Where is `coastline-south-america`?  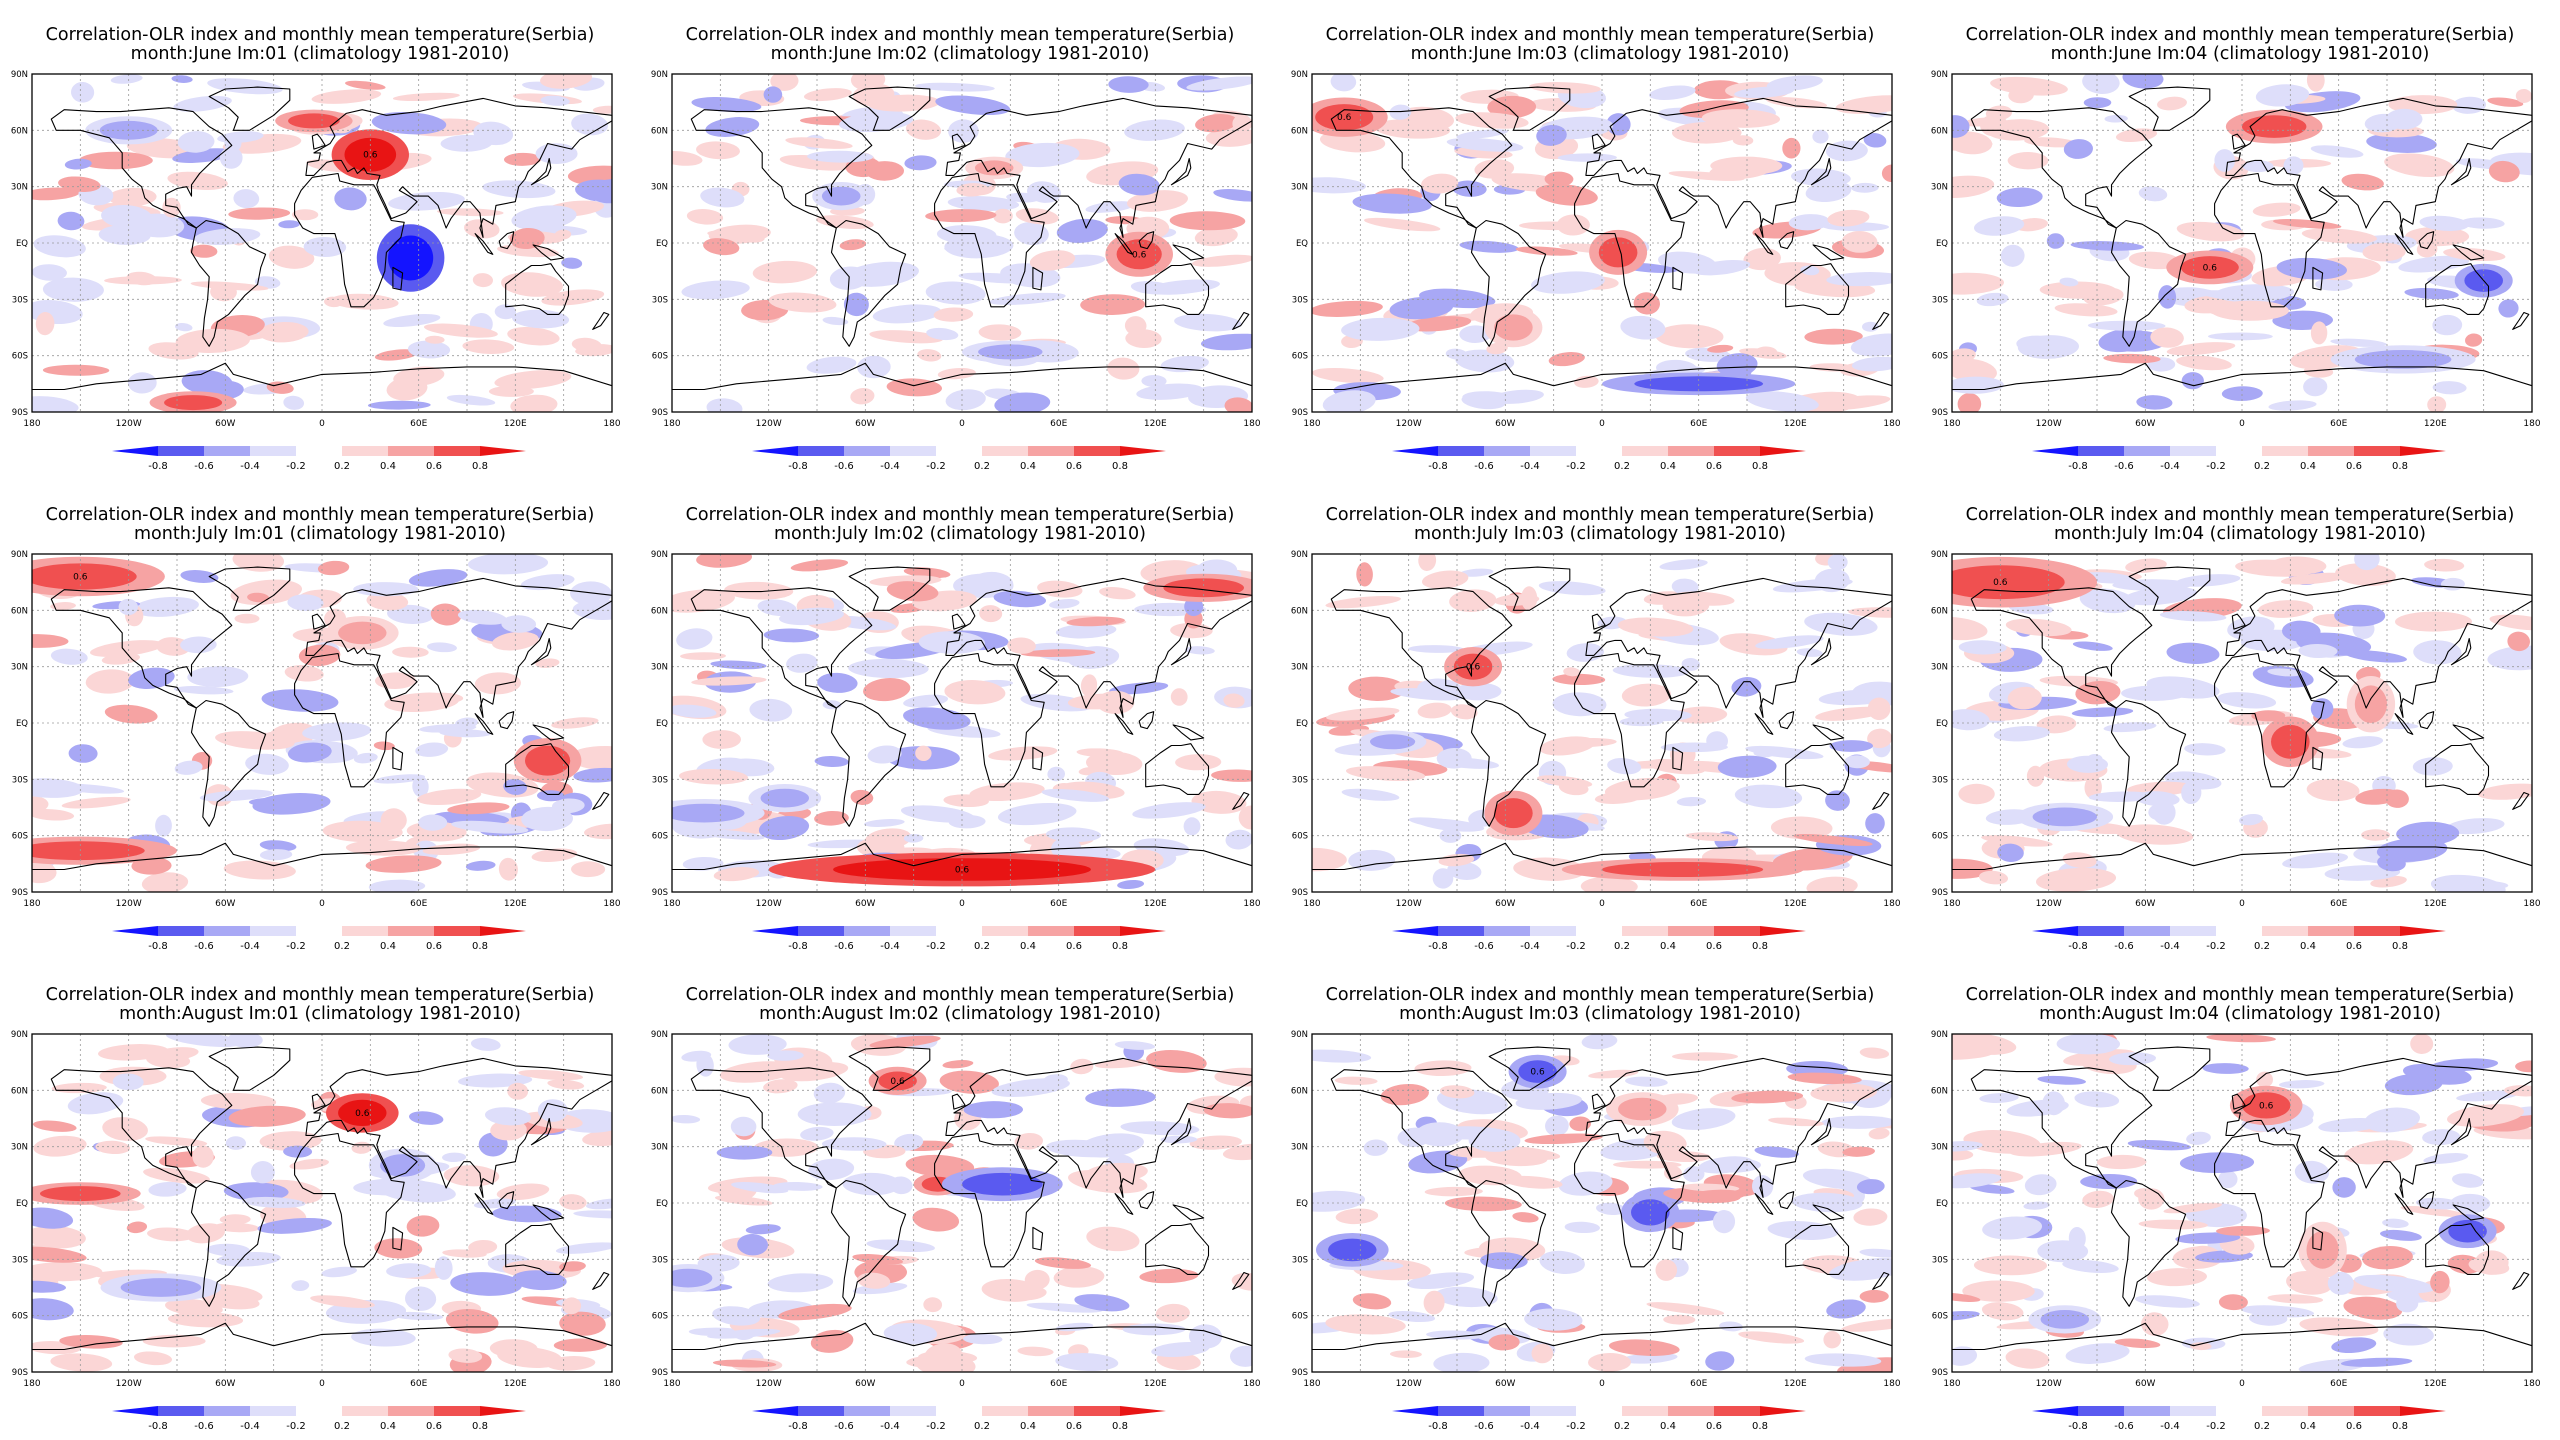 coastline-south-america is located at coordinates (2148, 283).